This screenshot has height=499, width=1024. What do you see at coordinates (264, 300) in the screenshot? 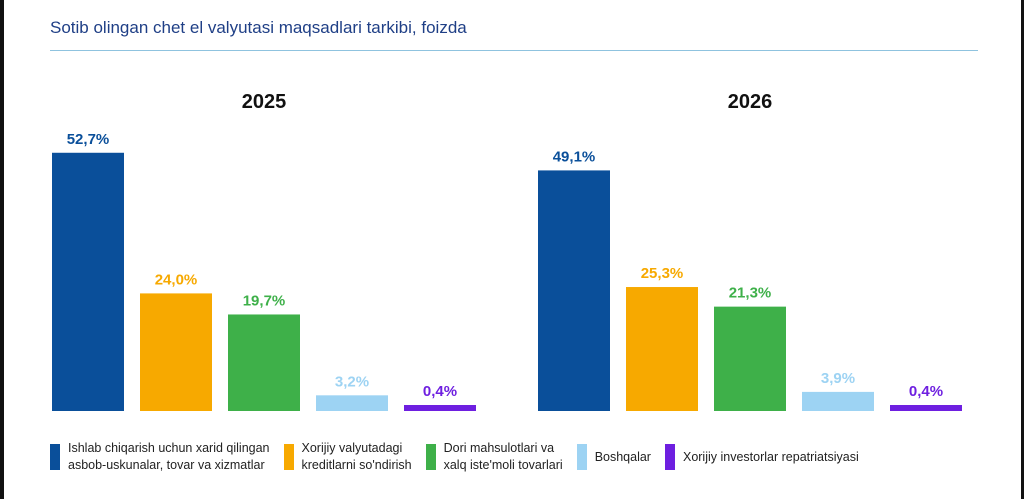
I see `data-label-2025-3: 19,7%` at bounding box center [264, 300].